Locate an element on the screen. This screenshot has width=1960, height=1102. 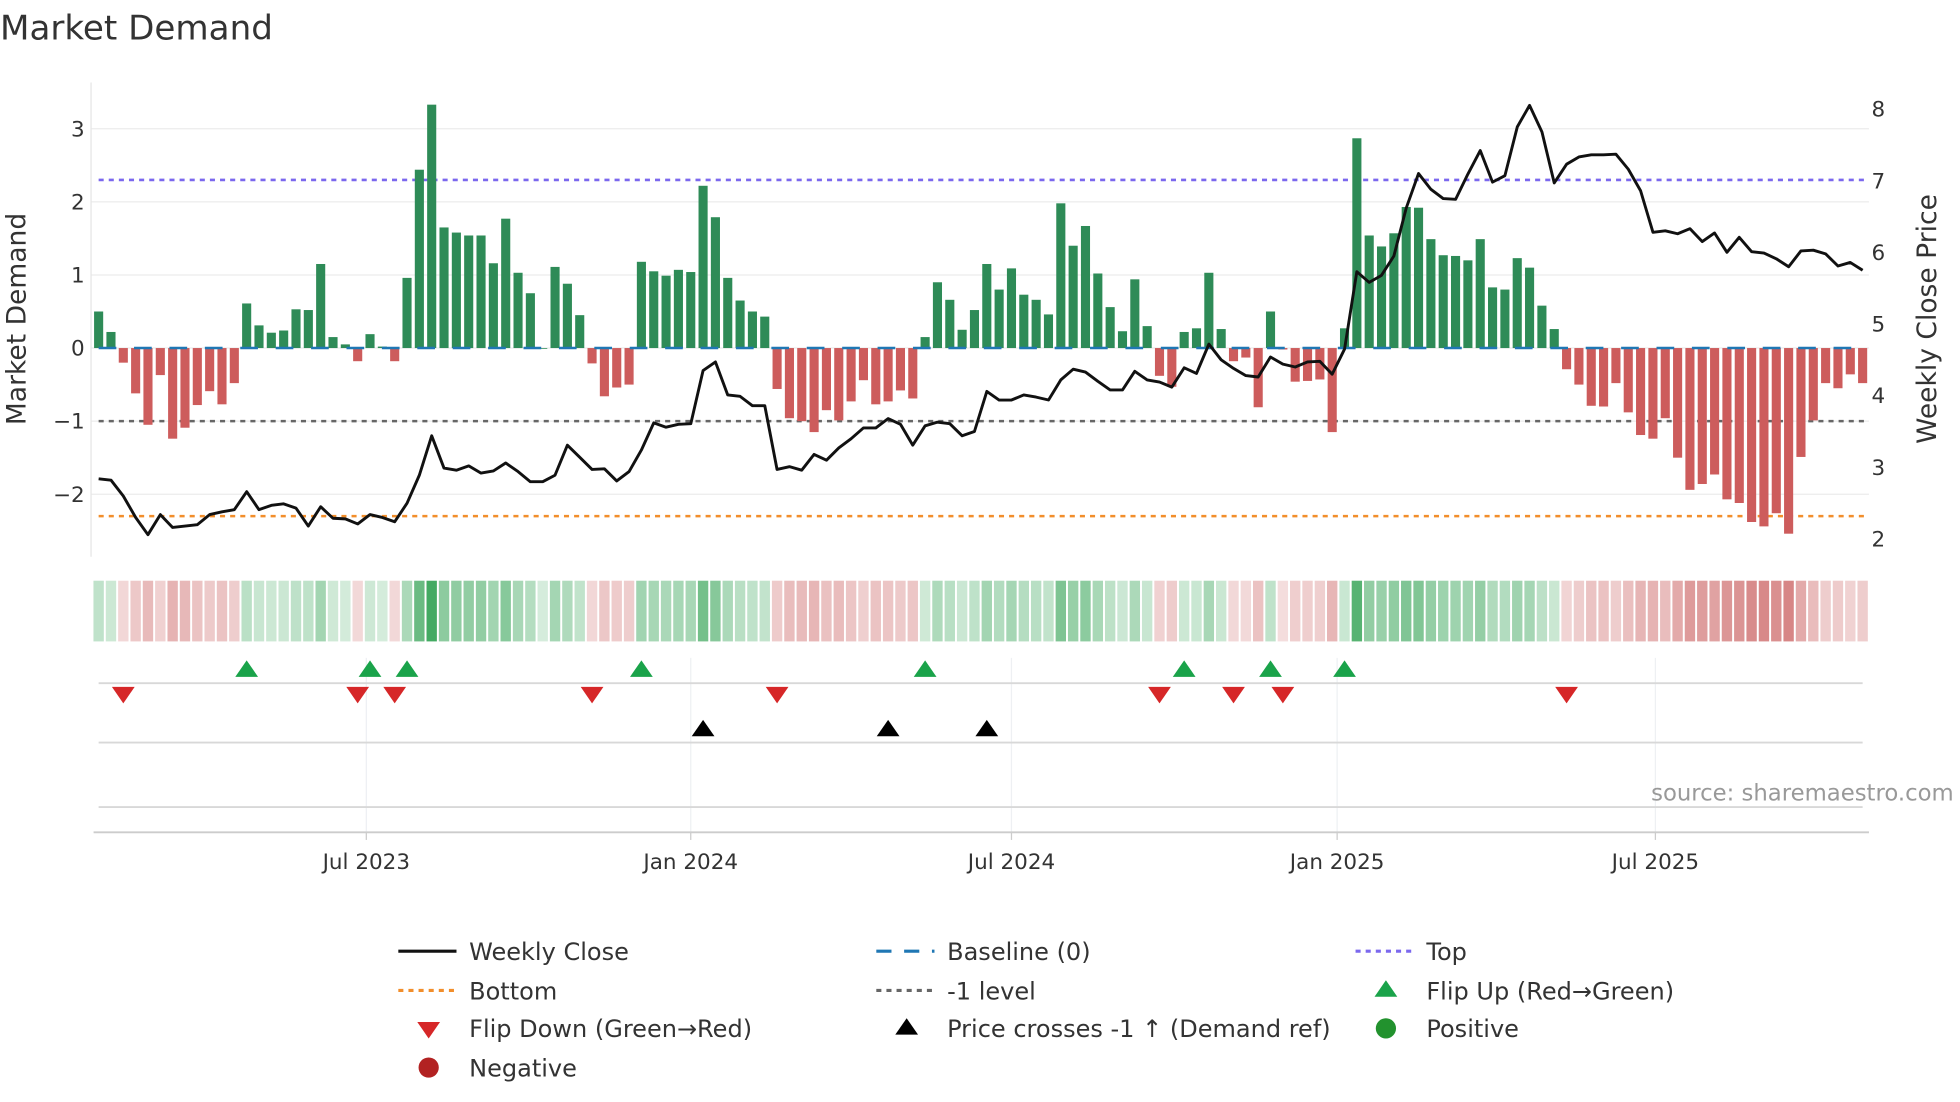
legend-item: Flip Down (Green→Red) is located at coordinates (584, 1029).